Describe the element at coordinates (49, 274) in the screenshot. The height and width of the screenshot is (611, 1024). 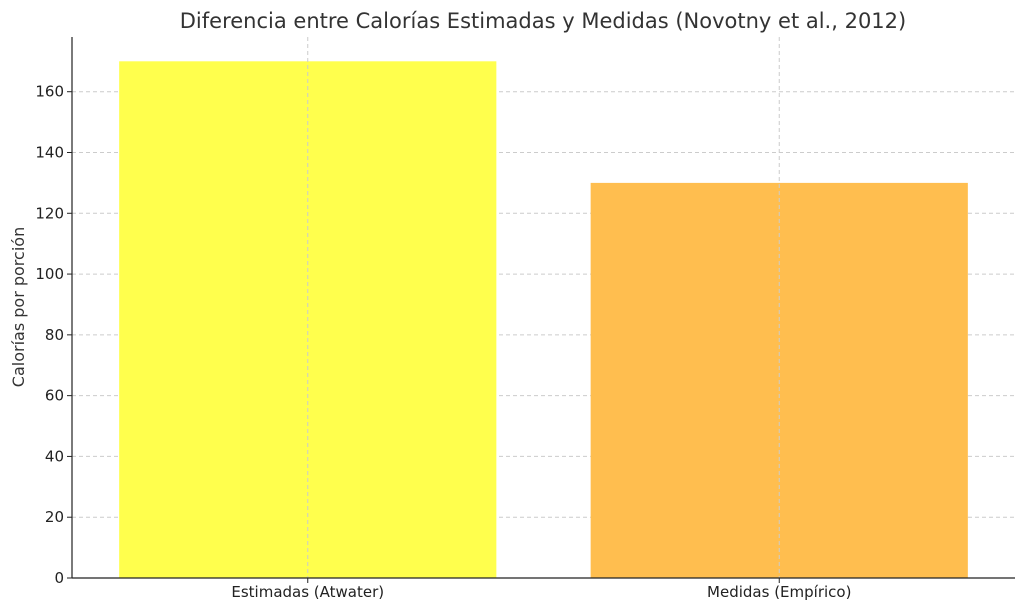
I see `y-tick-label-100: 100` at that location.